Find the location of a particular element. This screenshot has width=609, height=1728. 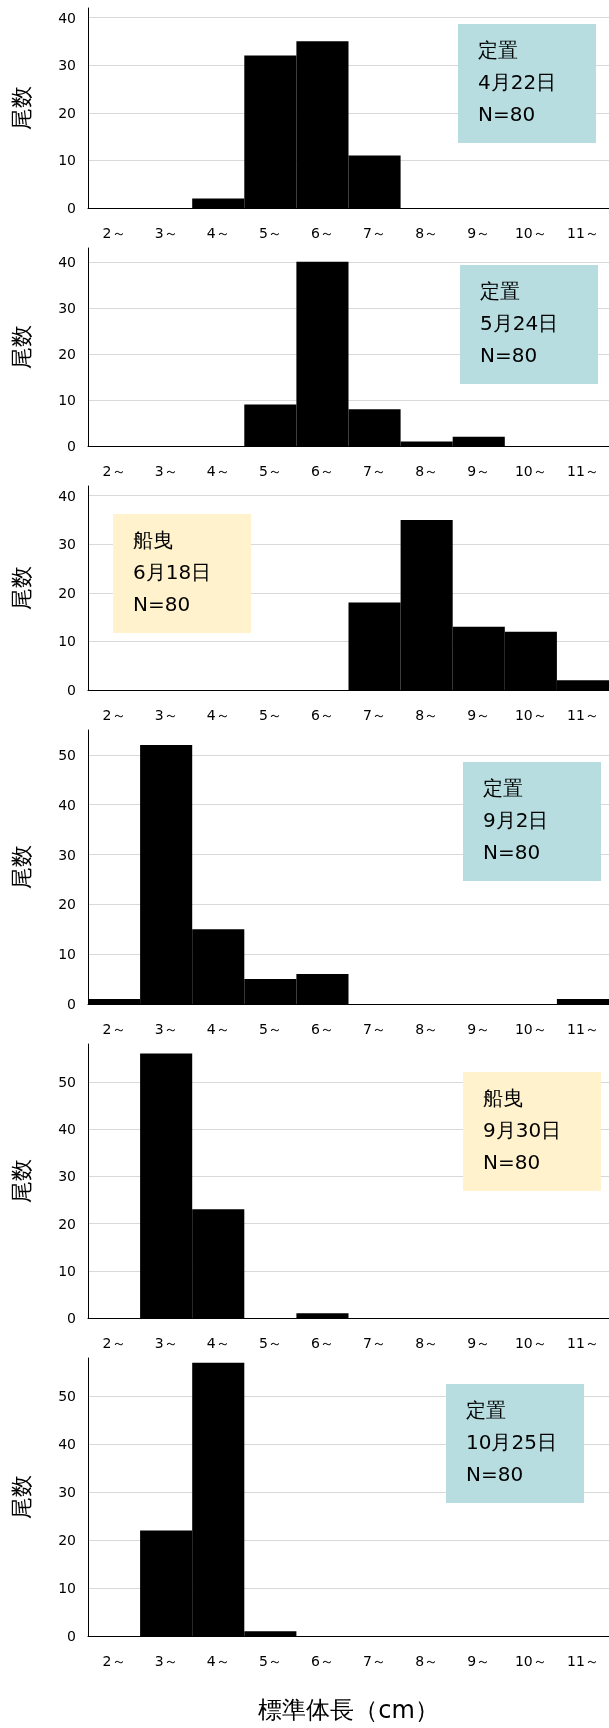

note-box: 定置 9月2日 N=80 is located at coordinates (532, 821).